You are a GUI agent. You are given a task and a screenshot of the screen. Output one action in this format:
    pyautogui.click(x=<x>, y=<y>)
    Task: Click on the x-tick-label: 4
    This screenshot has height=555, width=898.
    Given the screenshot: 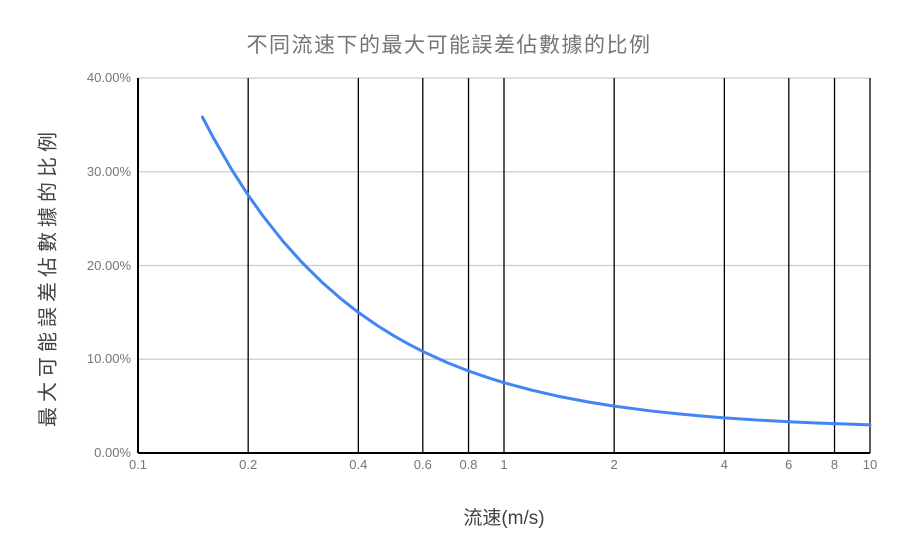 What is the action you would take?
    pyautogui.click(x=724, y=464)
    